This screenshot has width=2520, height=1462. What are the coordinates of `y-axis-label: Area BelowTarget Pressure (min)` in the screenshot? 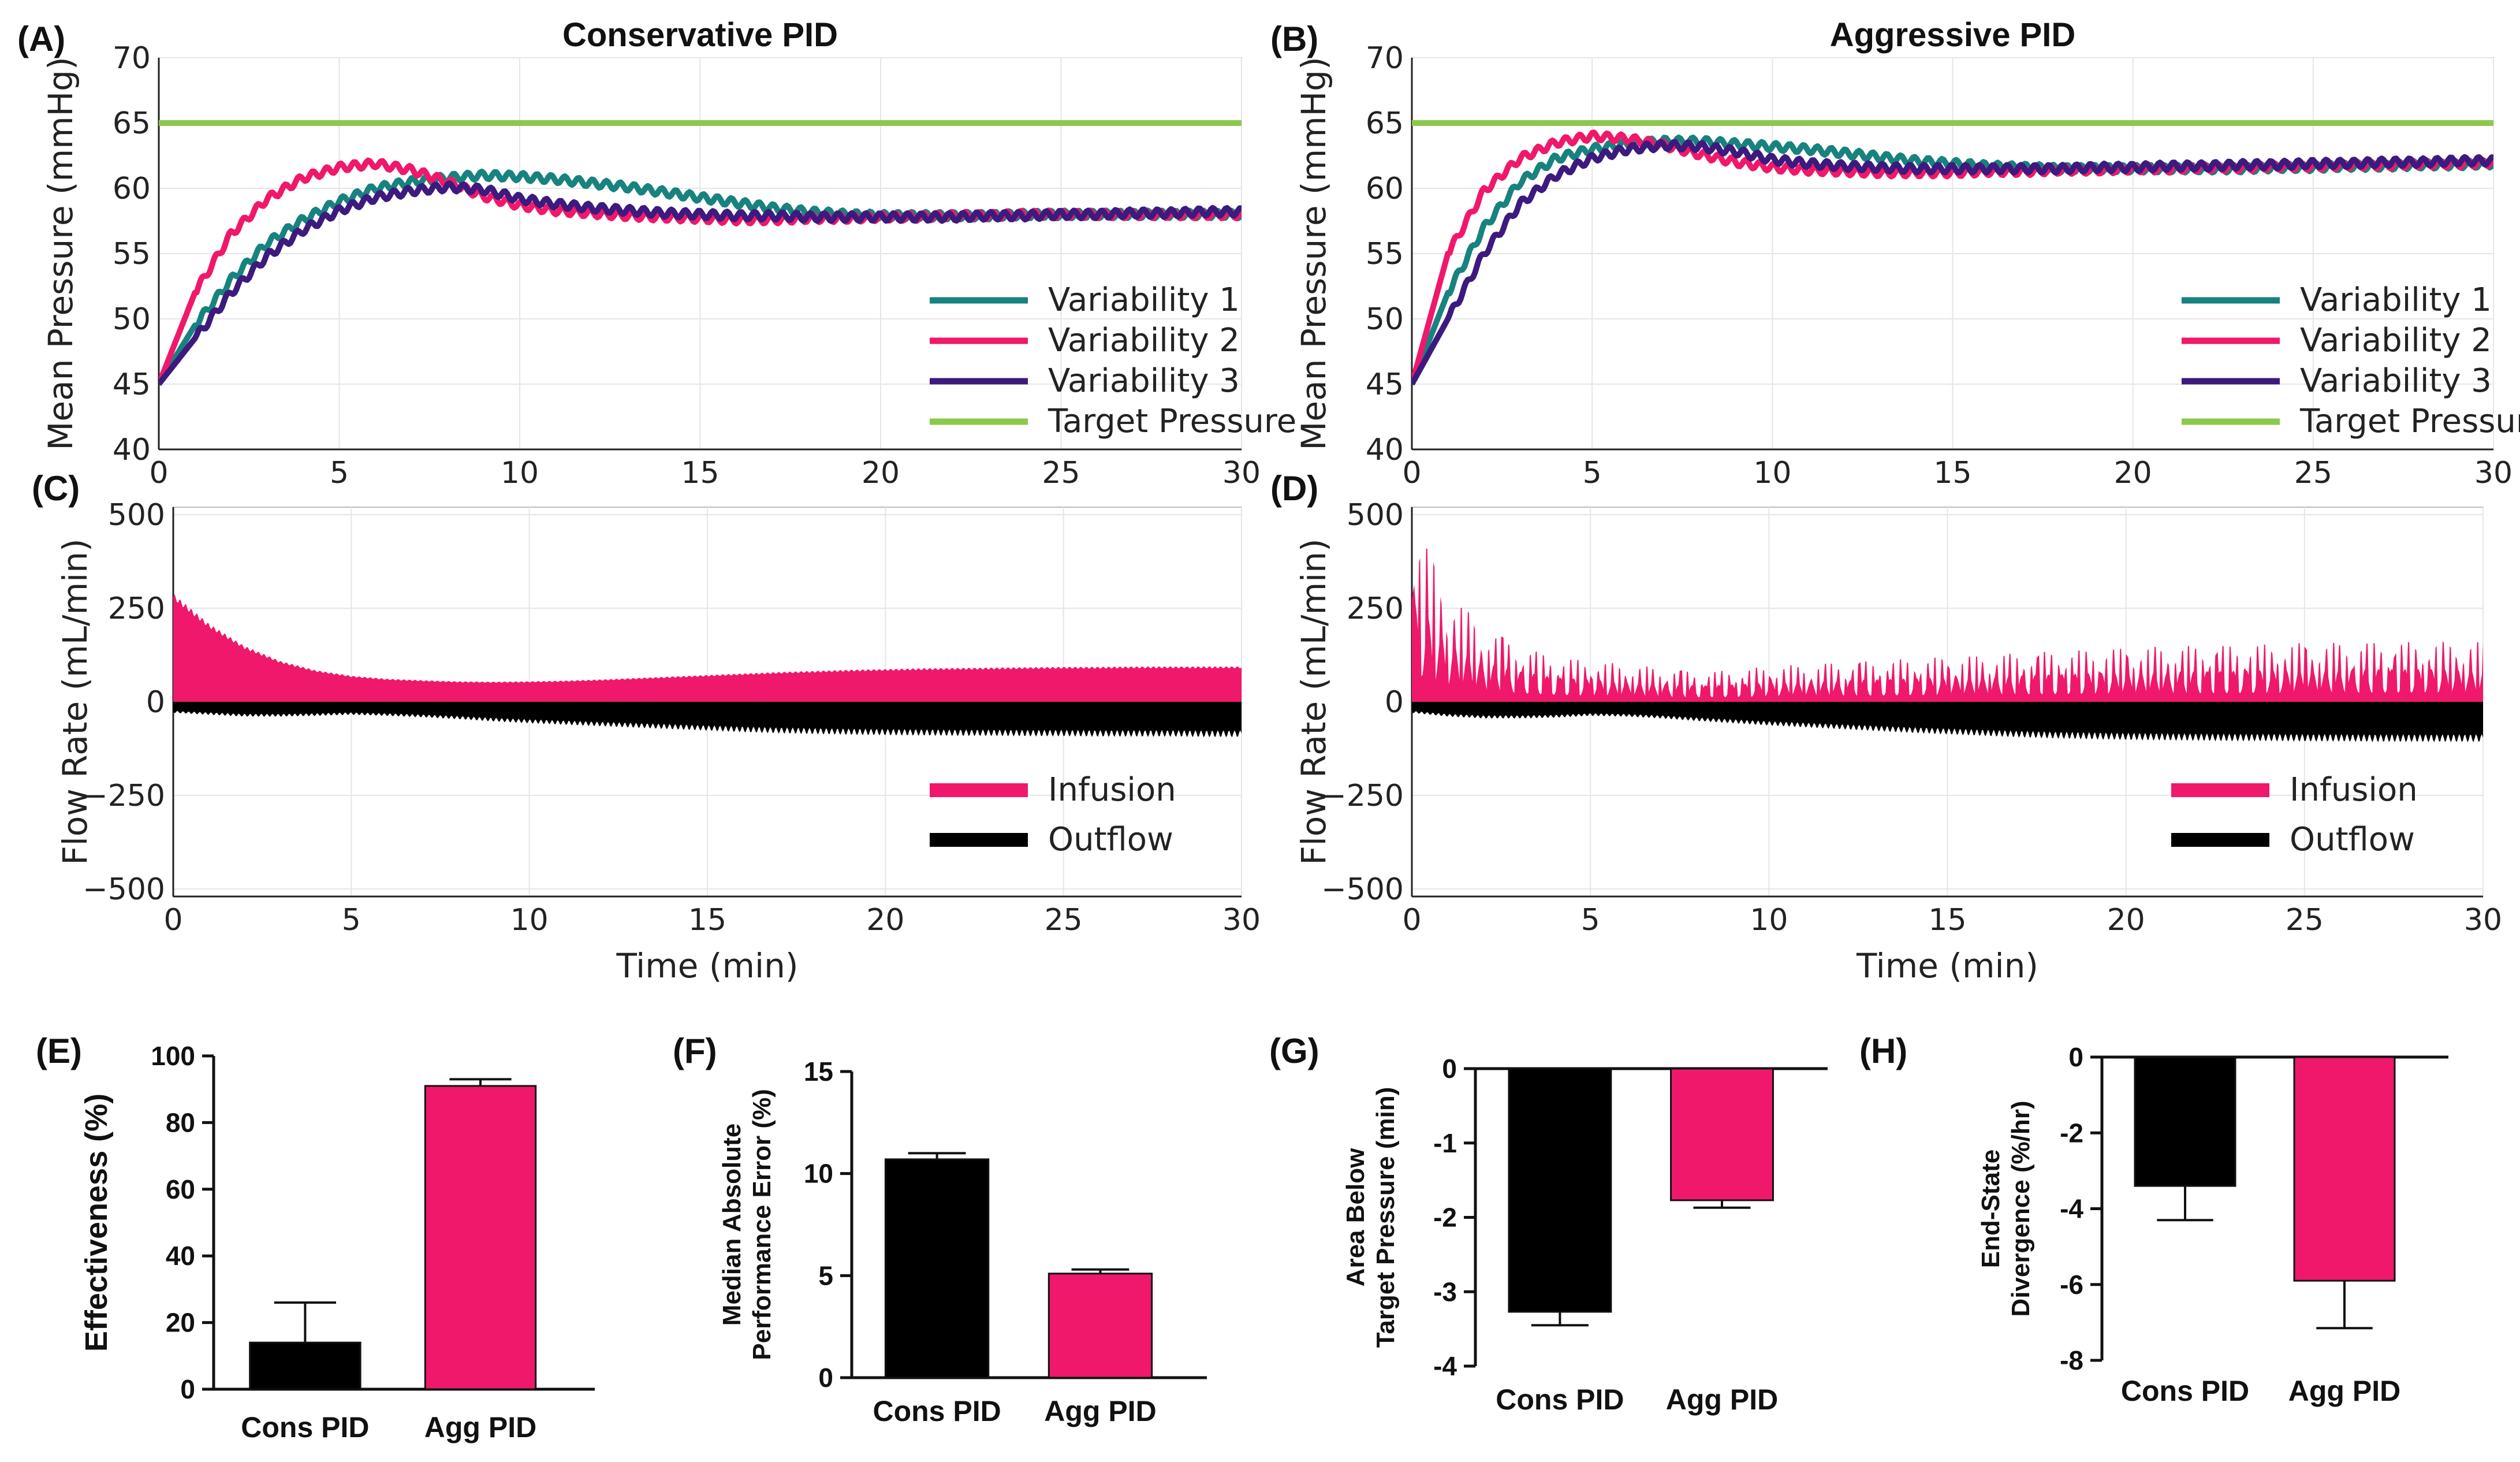 It's located at (1371, 1217).